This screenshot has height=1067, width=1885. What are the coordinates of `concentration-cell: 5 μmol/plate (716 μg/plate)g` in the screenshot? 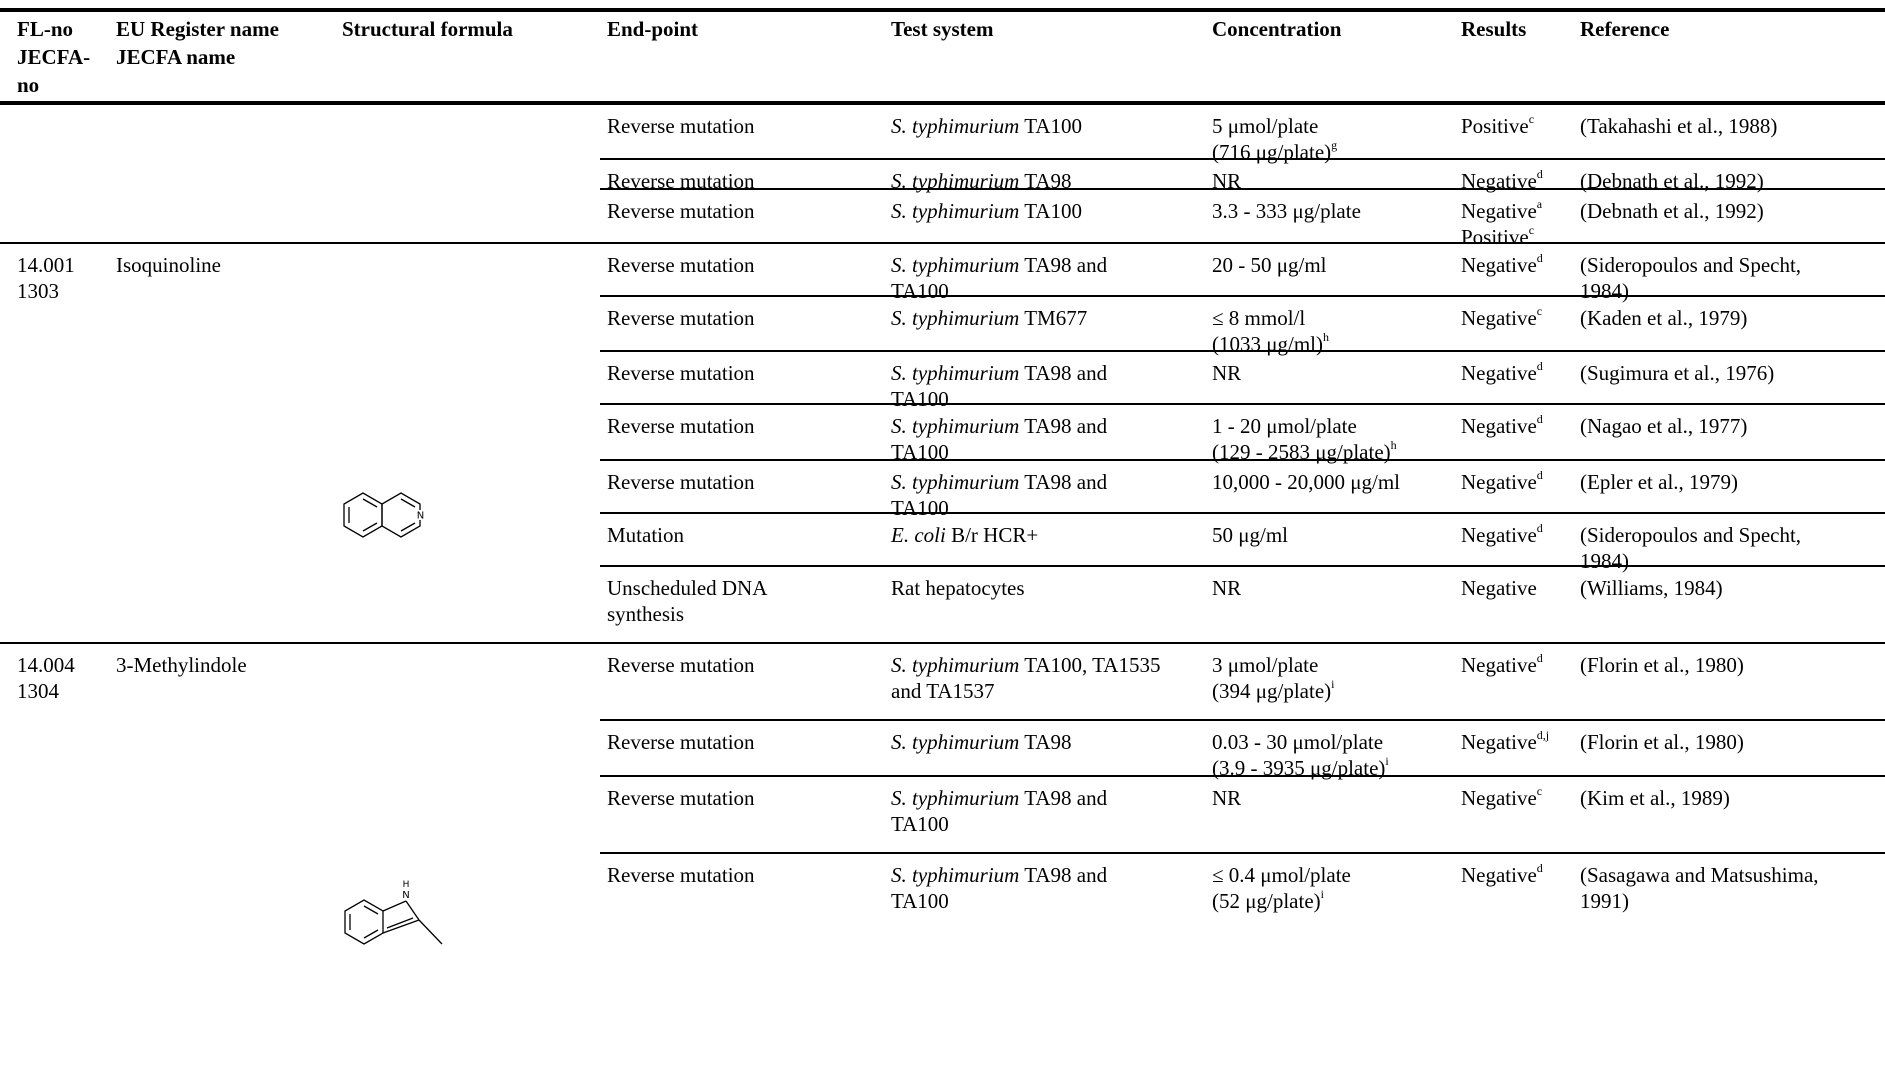 It's located at (1274, 139).